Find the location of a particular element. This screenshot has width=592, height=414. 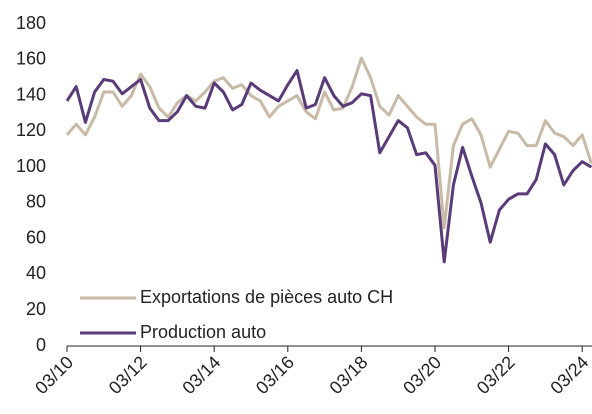

x-tick-label: 03/14 is located at coordinates (201, 375).